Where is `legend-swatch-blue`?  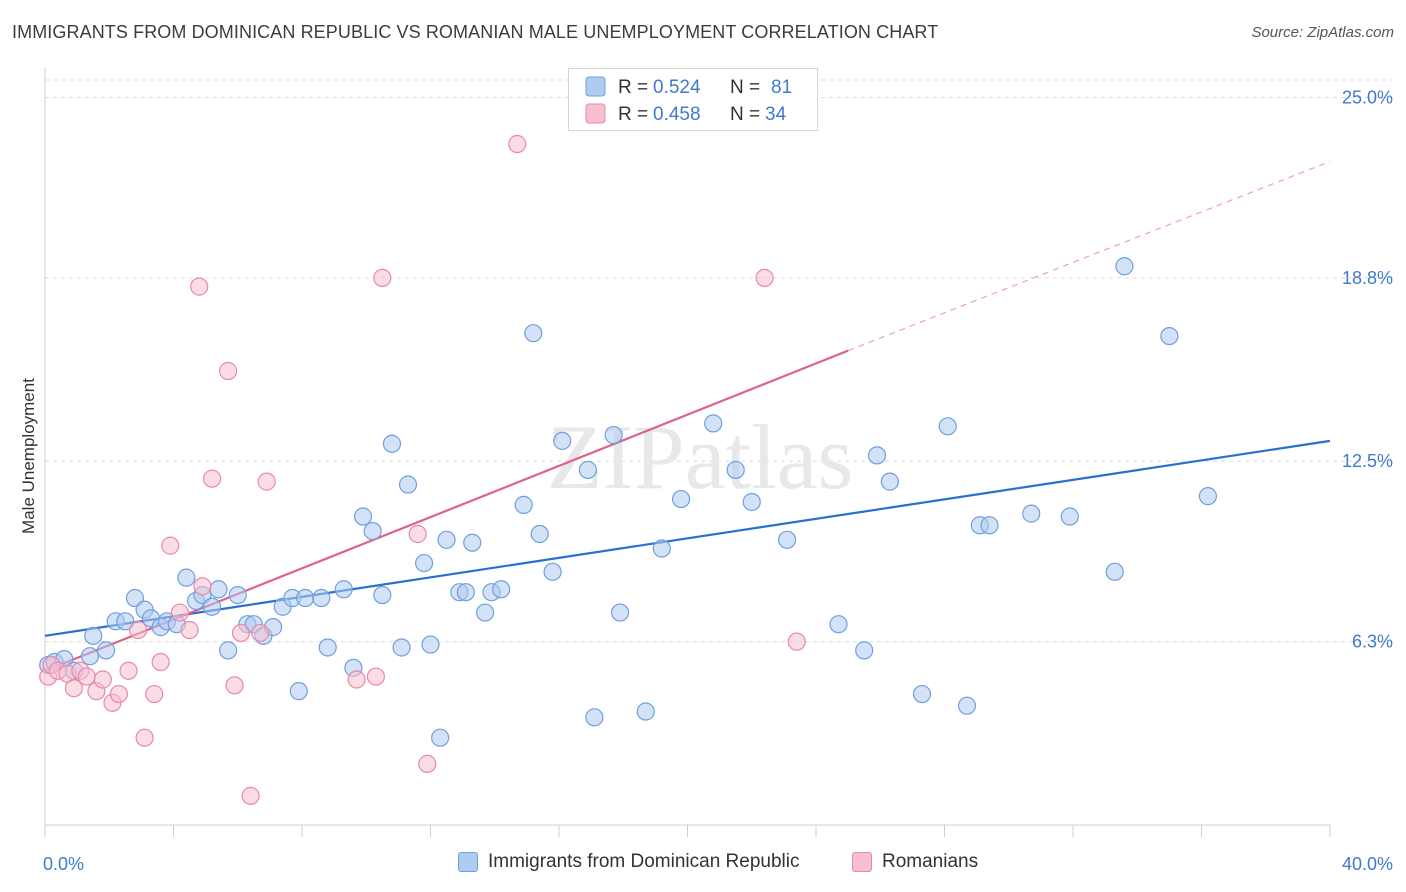
legend-swatch-blue is located at coordinates (468, 862).